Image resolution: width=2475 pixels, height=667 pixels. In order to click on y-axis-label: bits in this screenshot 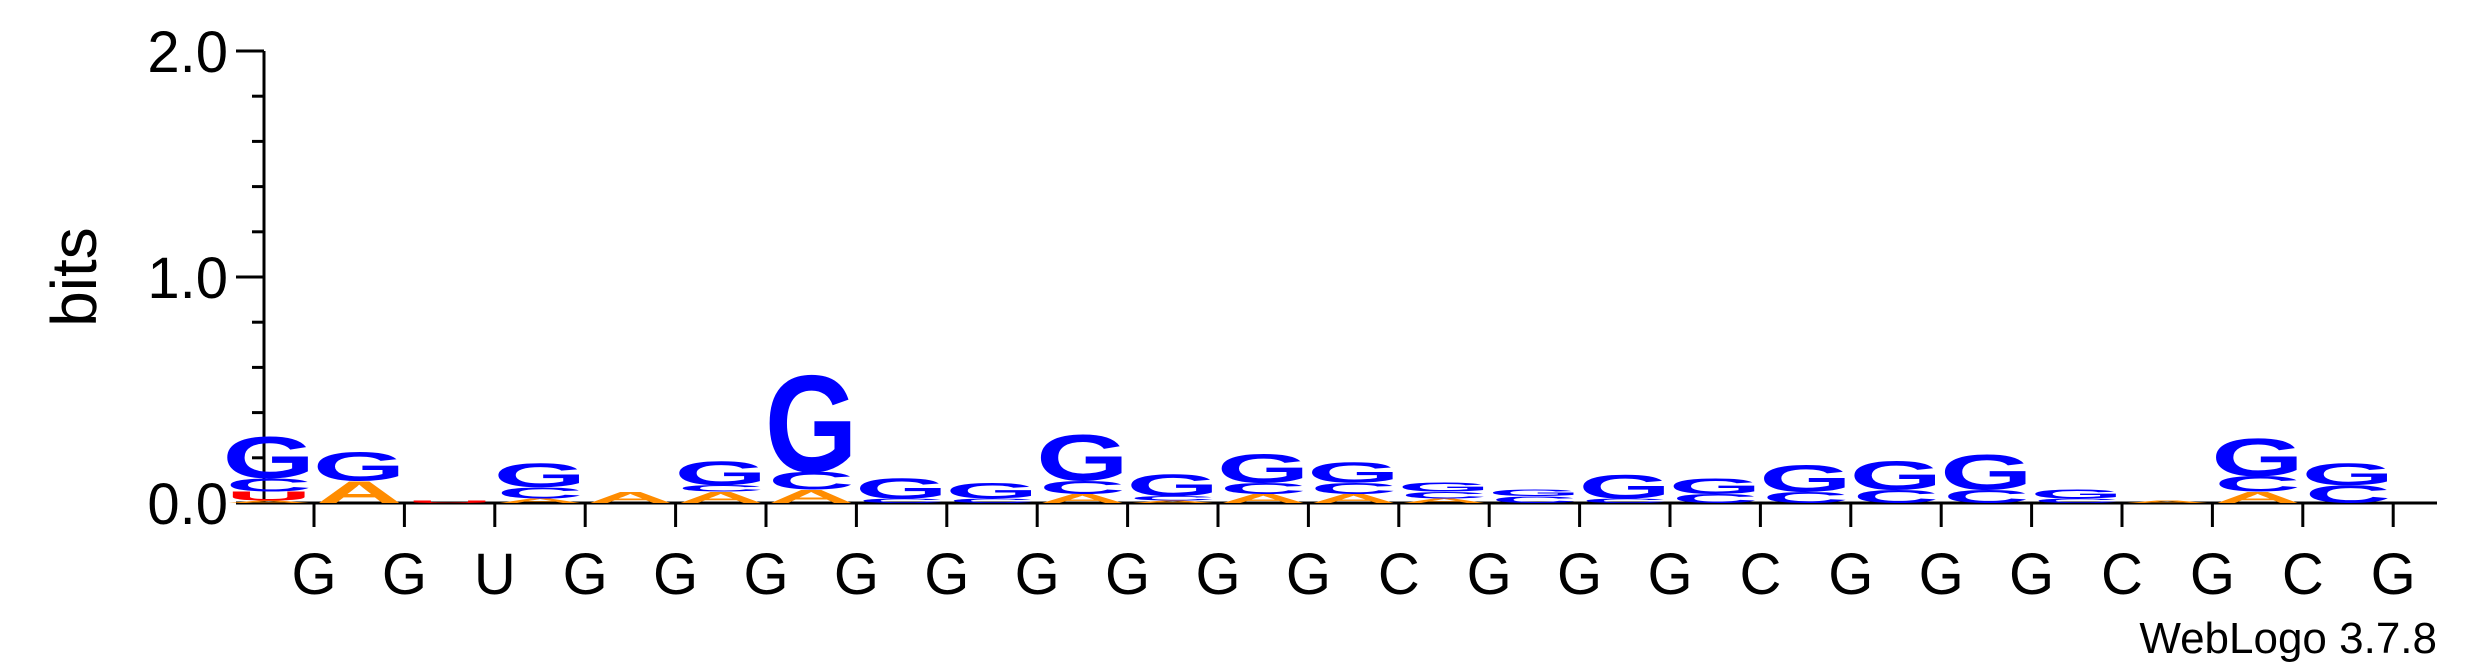, I will do `click(74, 277)`.